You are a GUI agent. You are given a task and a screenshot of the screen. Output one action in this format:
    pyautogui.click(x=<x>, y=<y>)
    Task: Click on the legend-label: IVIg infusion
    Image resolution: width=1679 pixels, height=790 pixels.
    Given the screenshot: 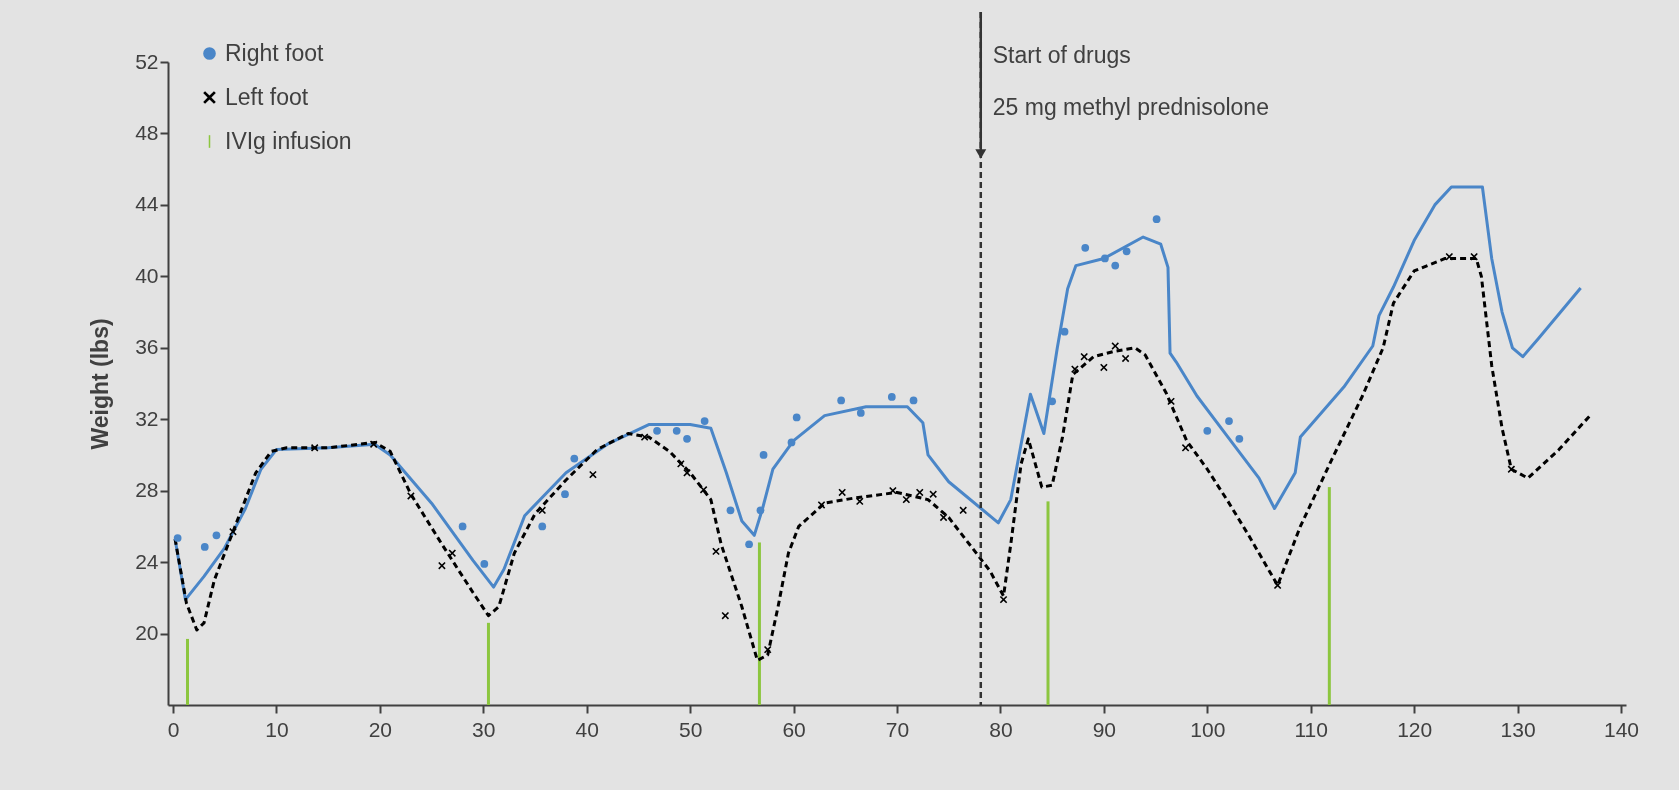 What is the action you would take?
    pyautogui.click(x=288, y=140)
    